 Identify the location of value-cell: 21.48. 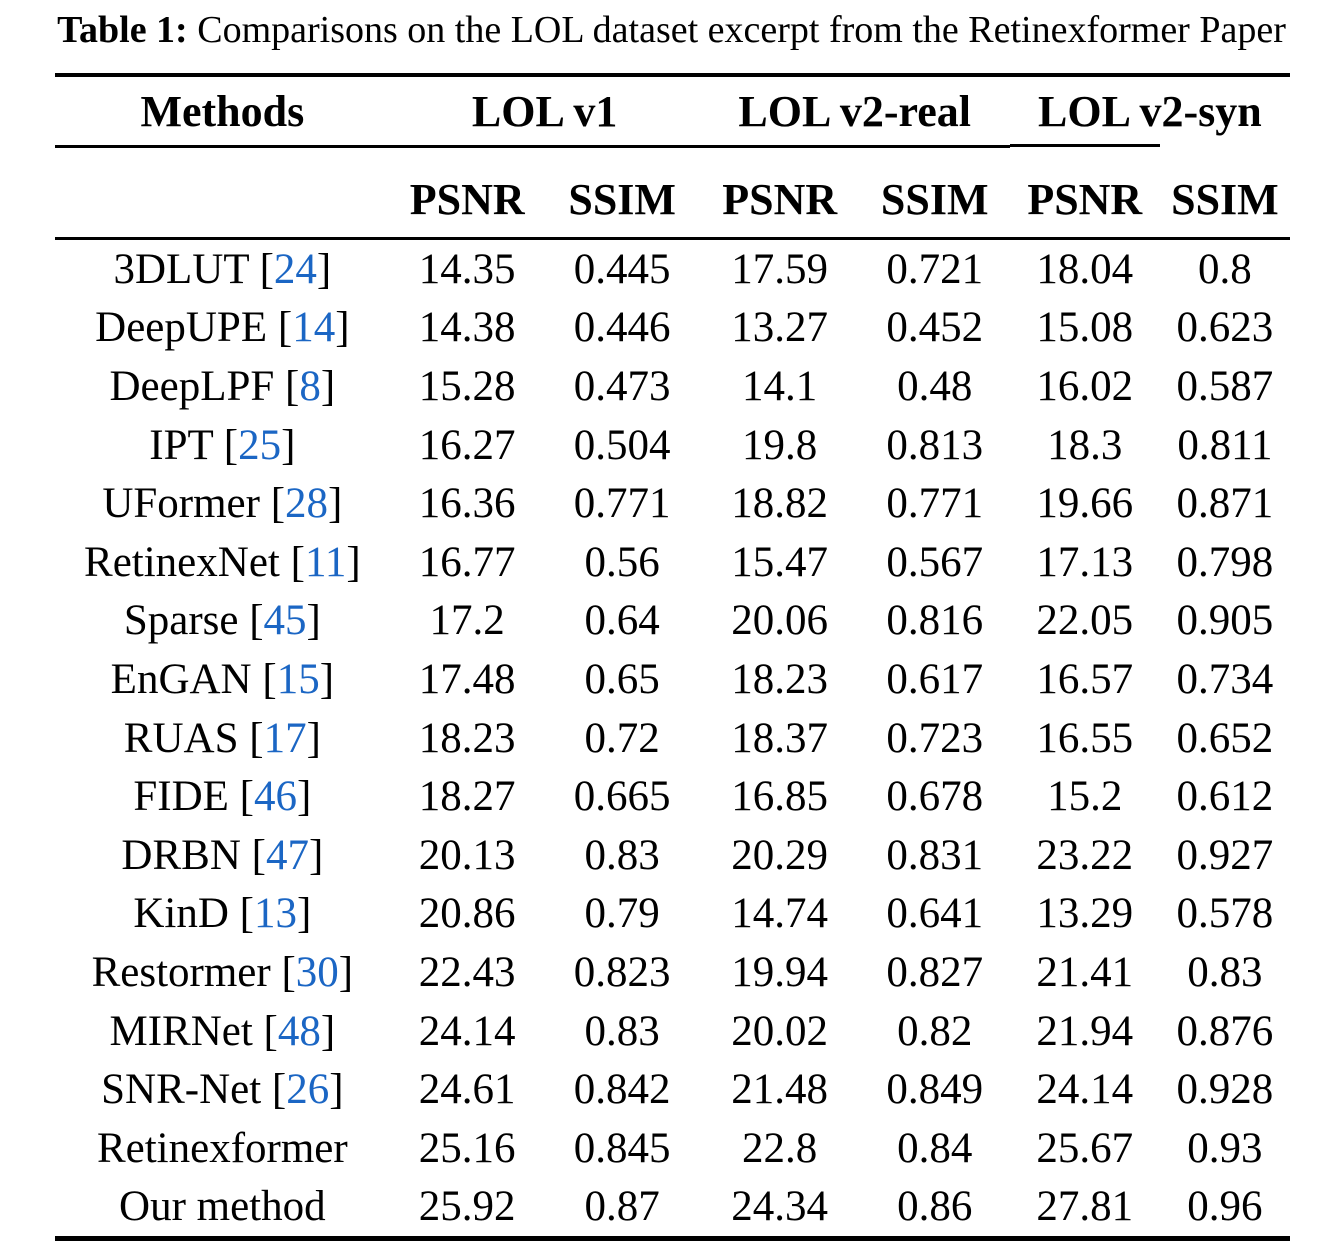
(780, 1090).